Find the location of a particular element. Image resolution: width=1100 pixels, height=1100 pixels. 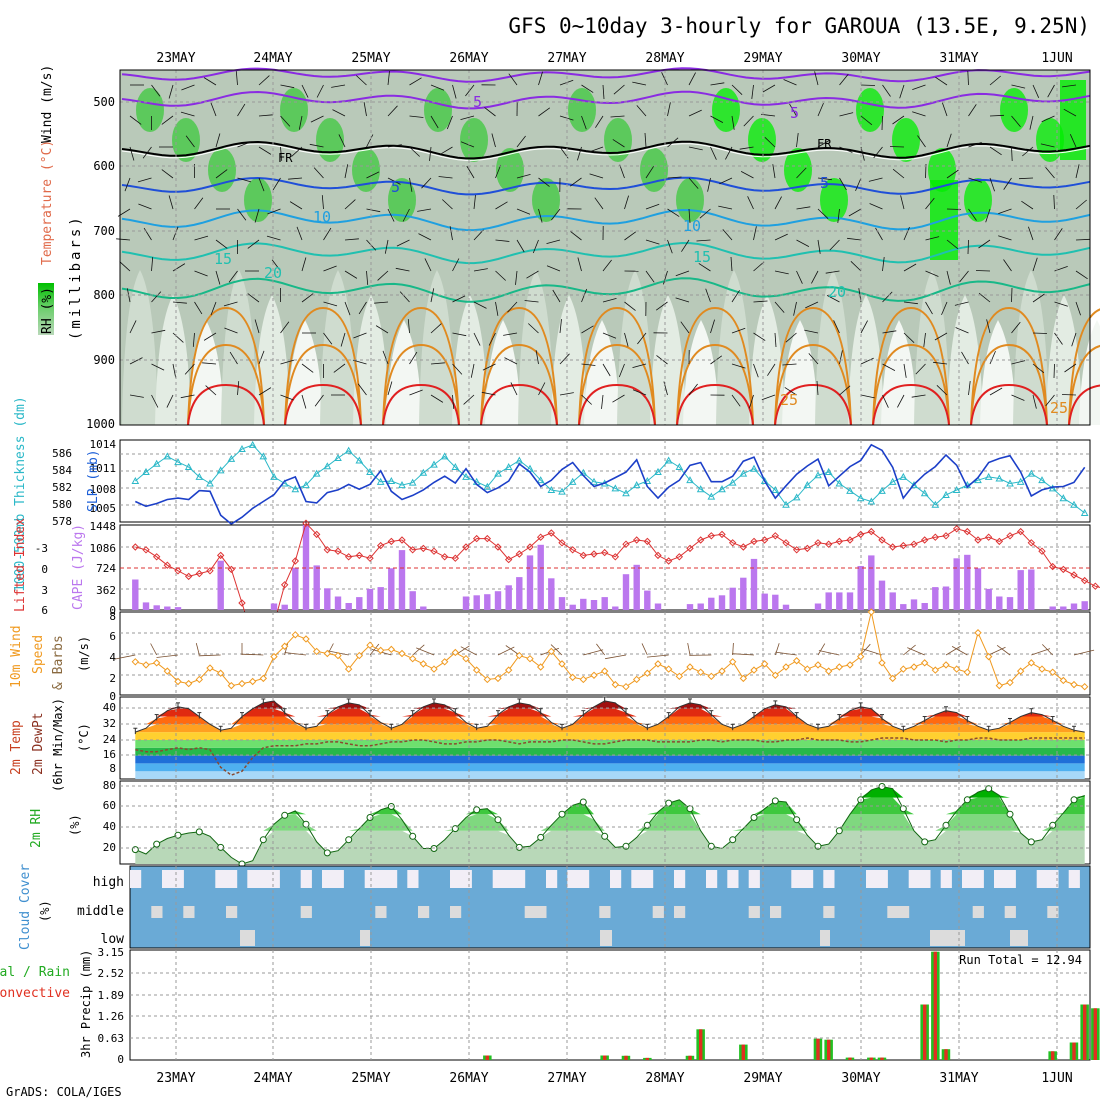

date-label-top: 27MAY is located at coordinates (566, 58).